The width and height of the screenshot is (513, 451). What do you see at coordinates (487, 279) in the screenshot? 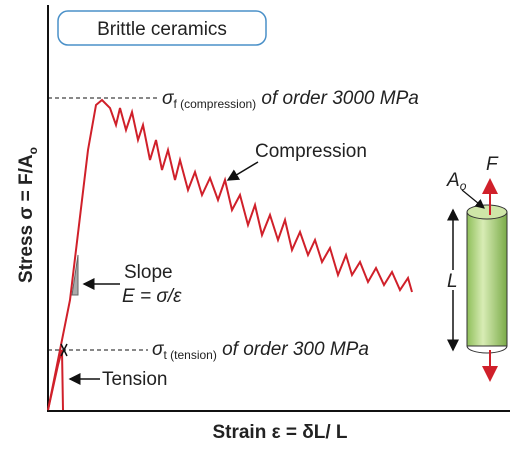
I see `cylinder-body` at bounding box center [487, 279].